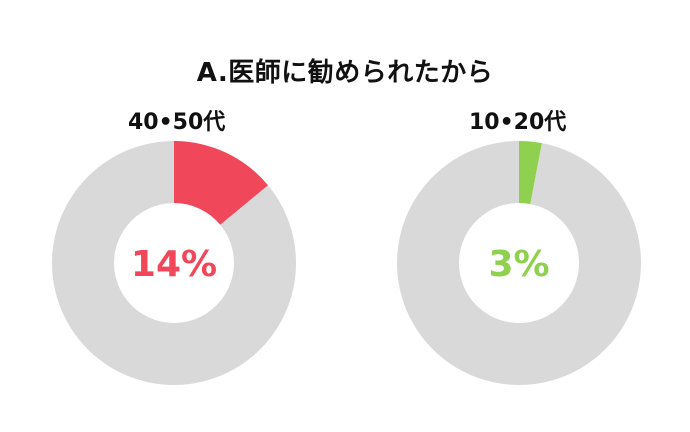  What do you see at coordinates (345, 73) in the screenshot?
I see `chart-title: A.医師に勧められたから` at bounding box center [345, 73].